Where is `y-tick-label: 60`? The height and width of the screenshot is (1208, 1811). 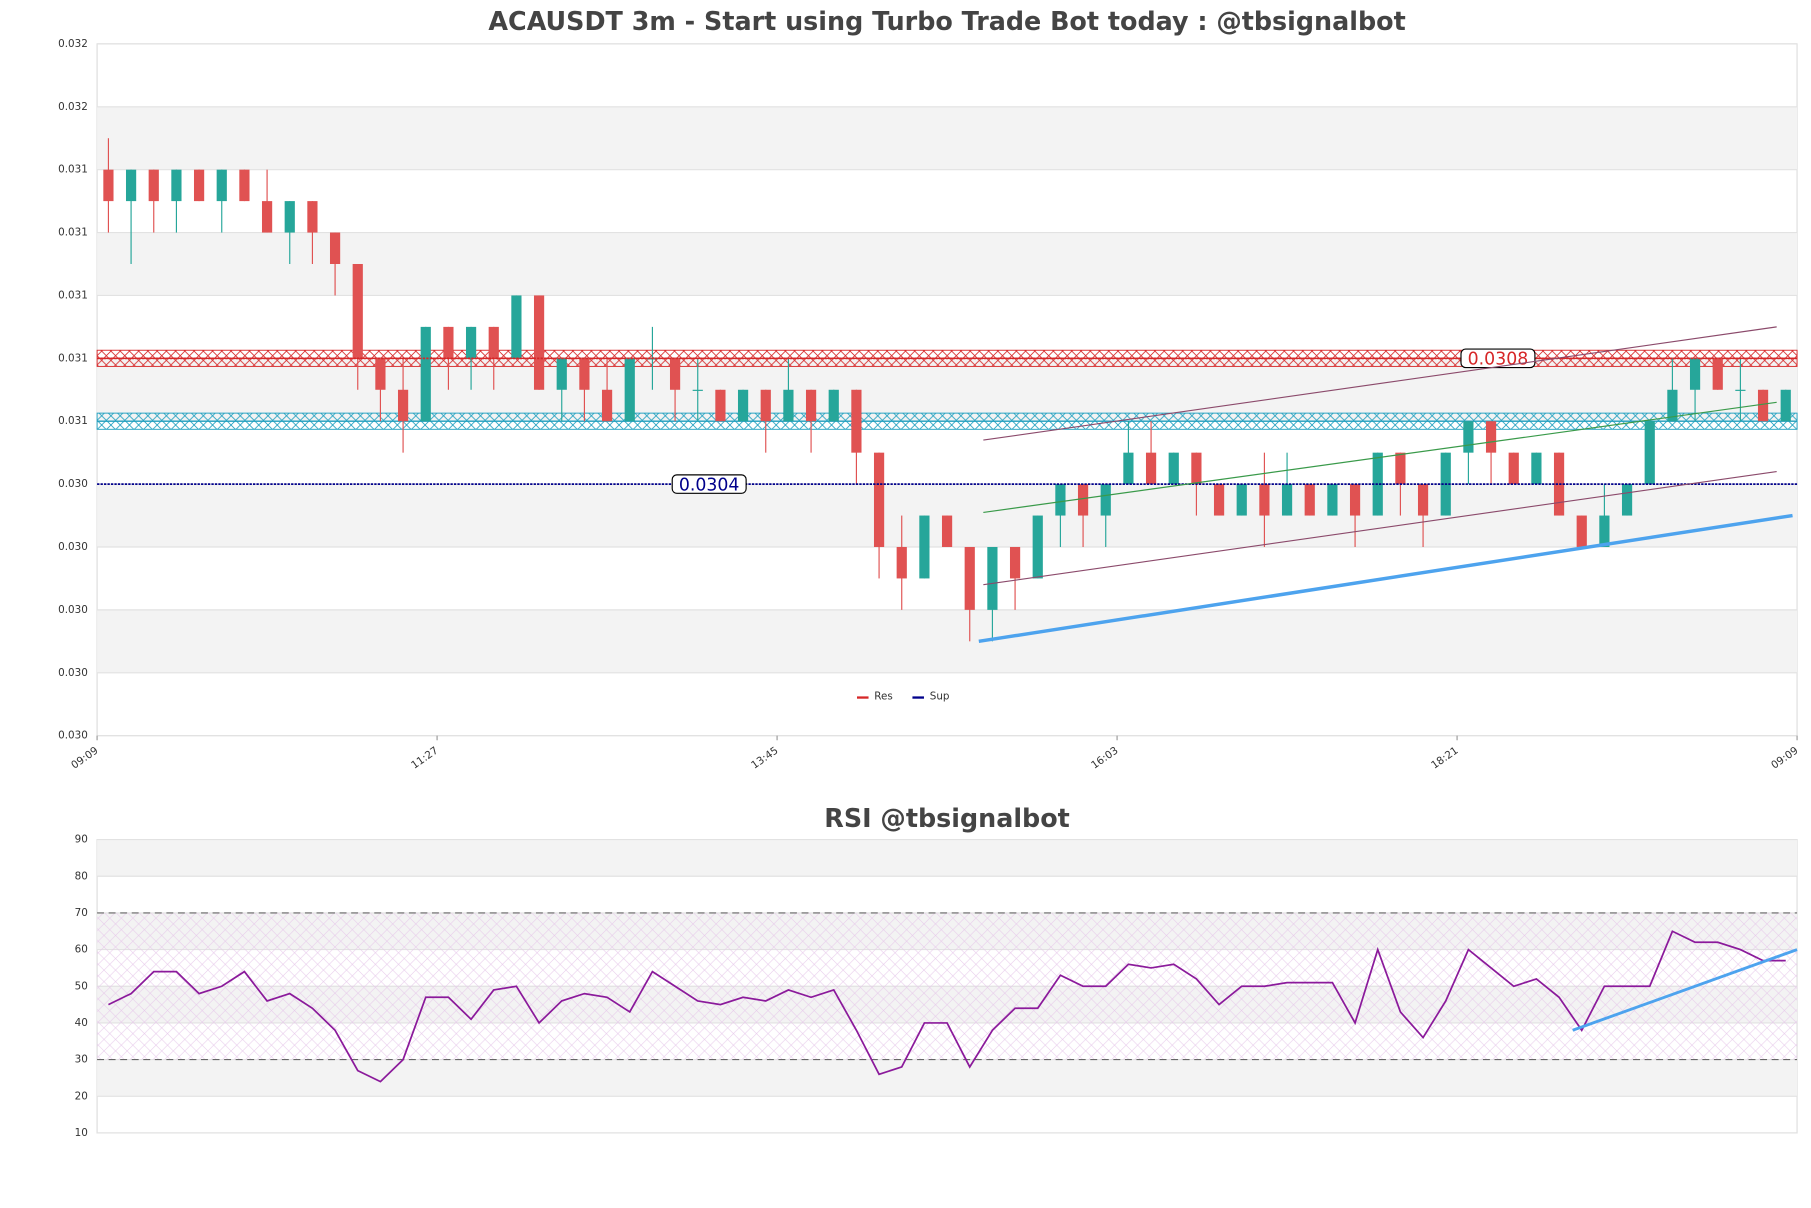 y-tick-label: 60 is located at coordinates (81, 950).